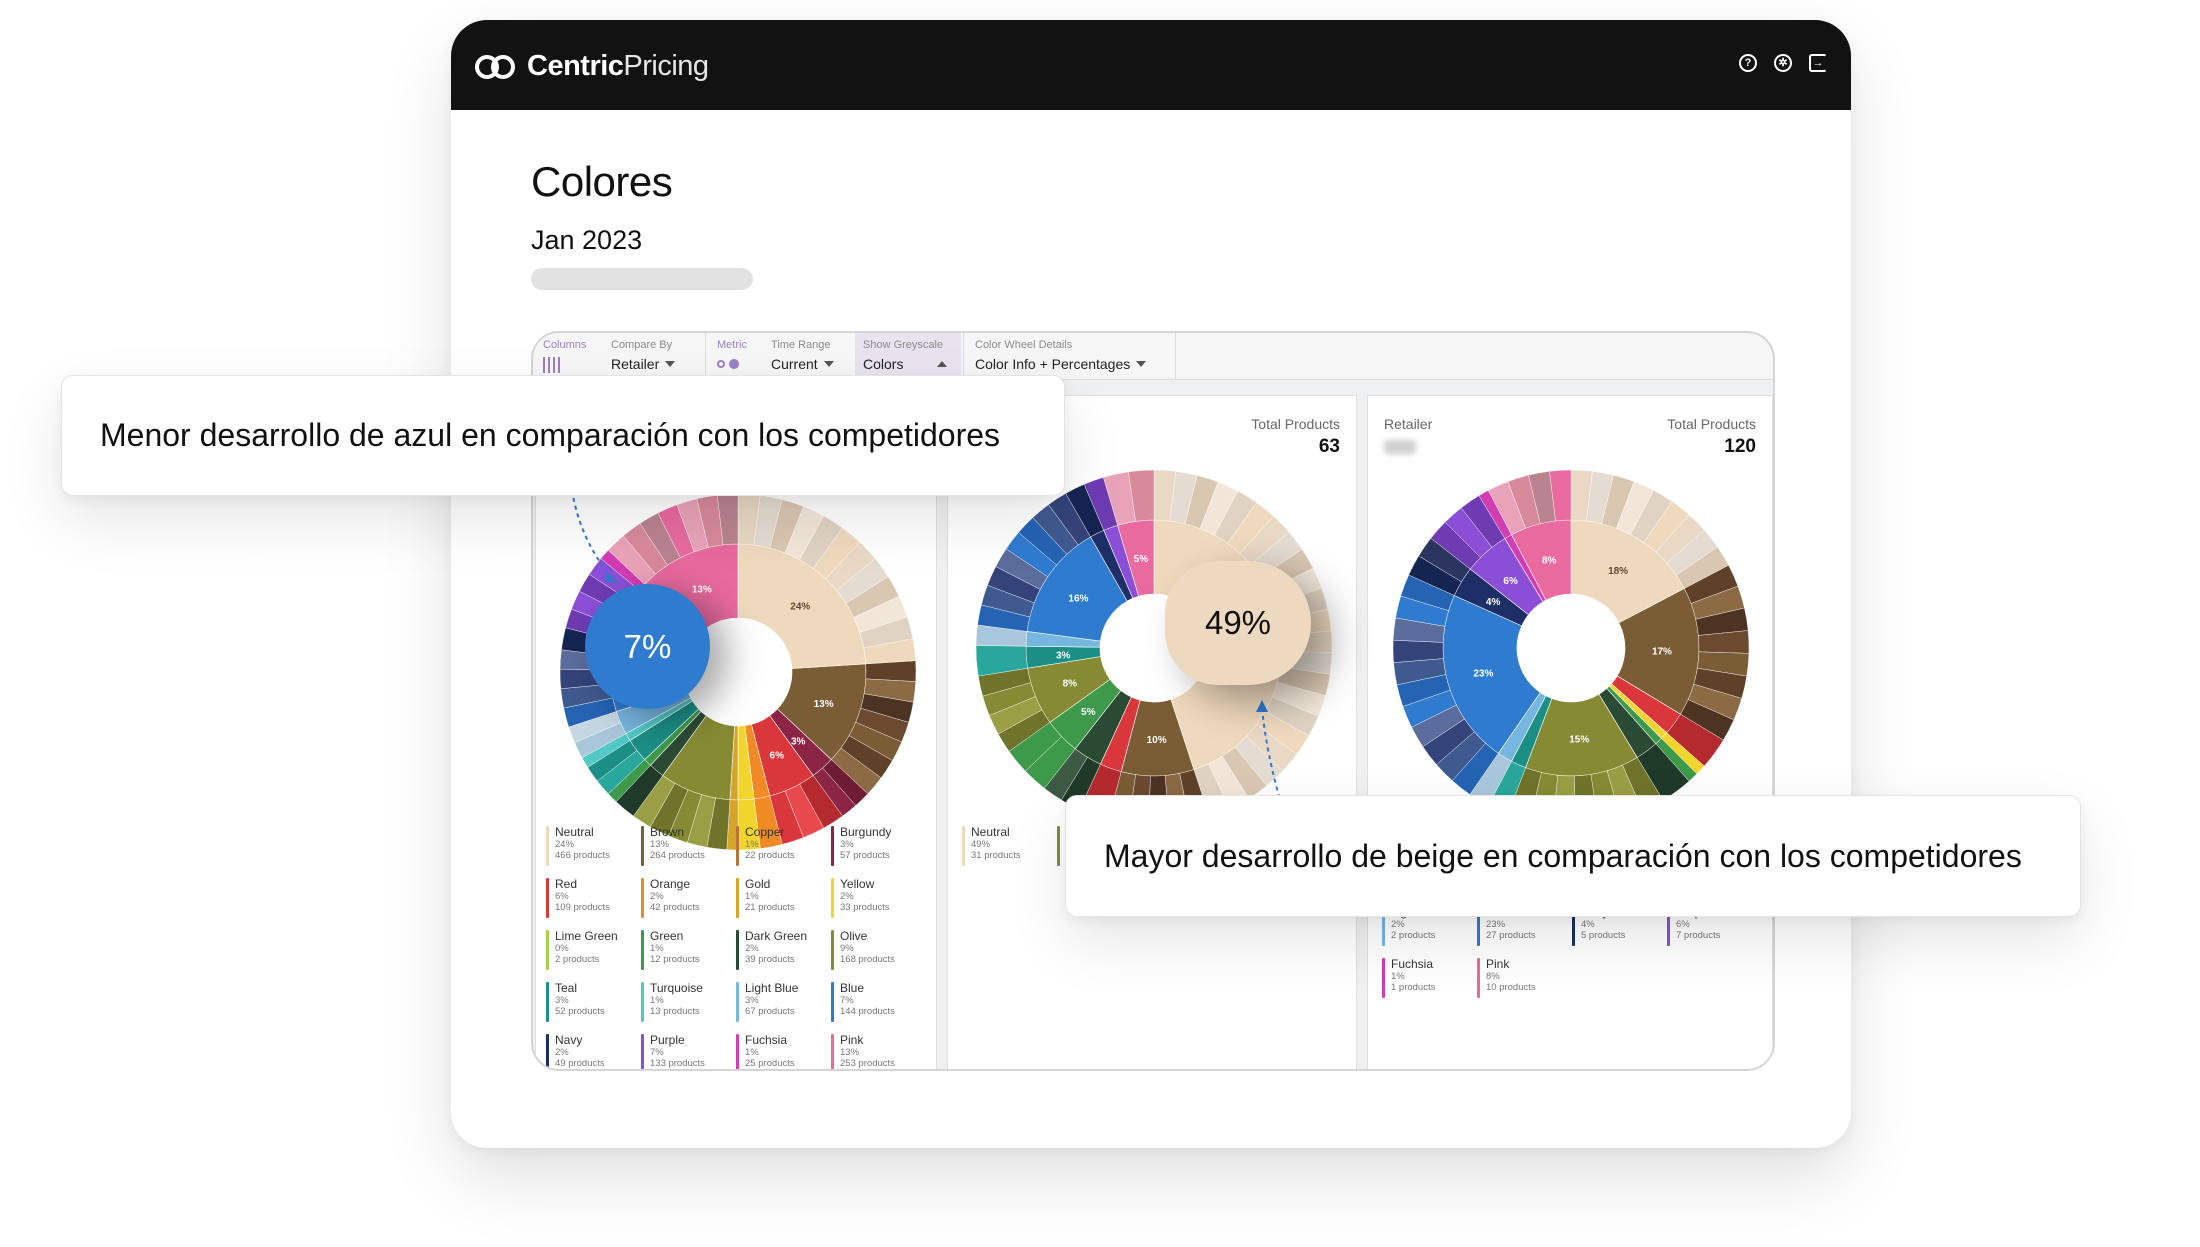 Image resolution: width=2200 pixels, height=1247 pixels. I want to click on help-icon: ?, so click(1748, 63).